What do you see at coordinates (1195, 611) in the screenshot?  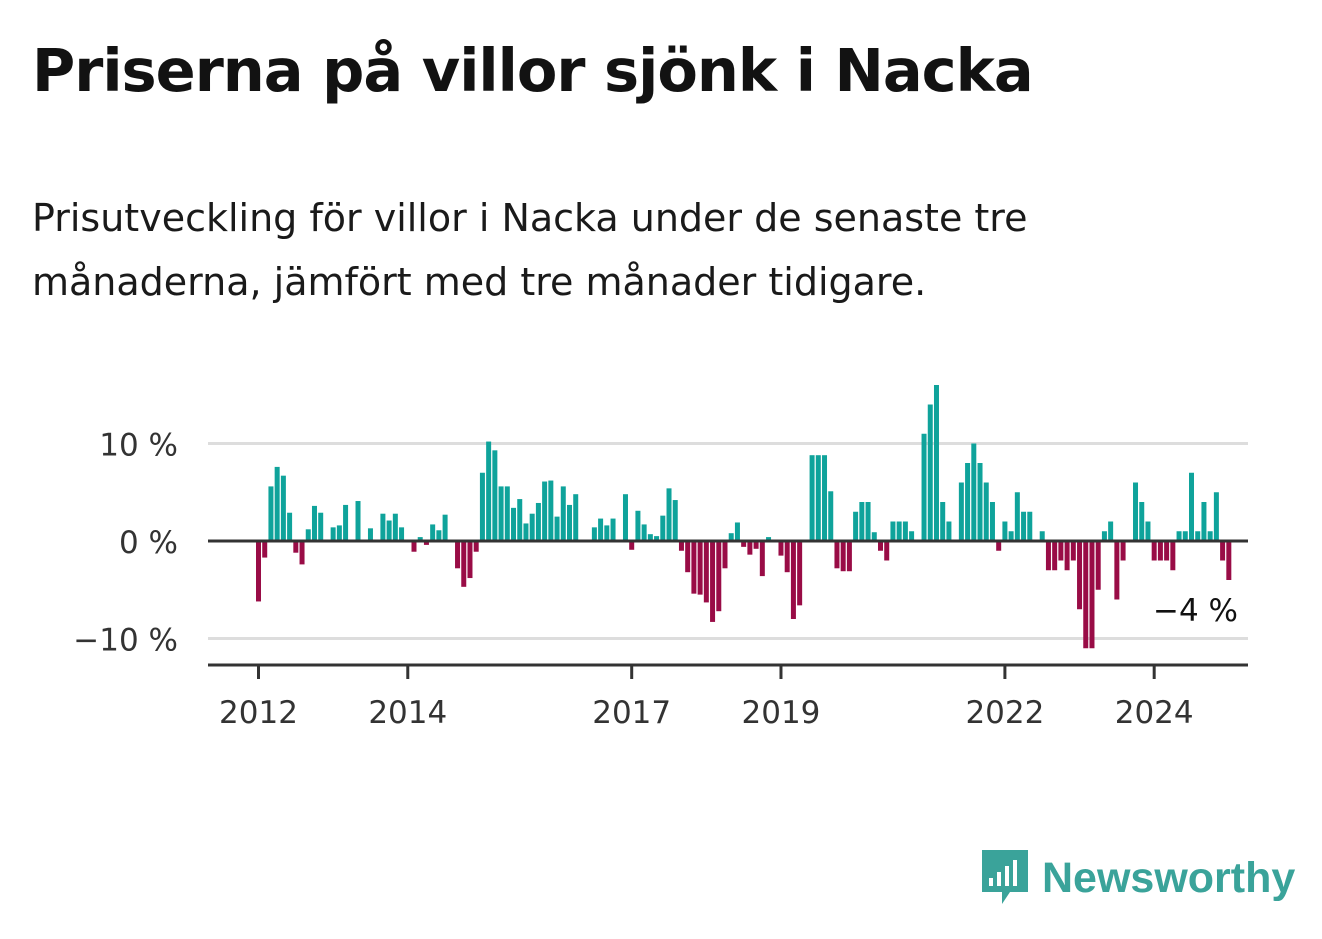 I see `last-value-annotation: −4 %` at bounding box center [1195, 611].